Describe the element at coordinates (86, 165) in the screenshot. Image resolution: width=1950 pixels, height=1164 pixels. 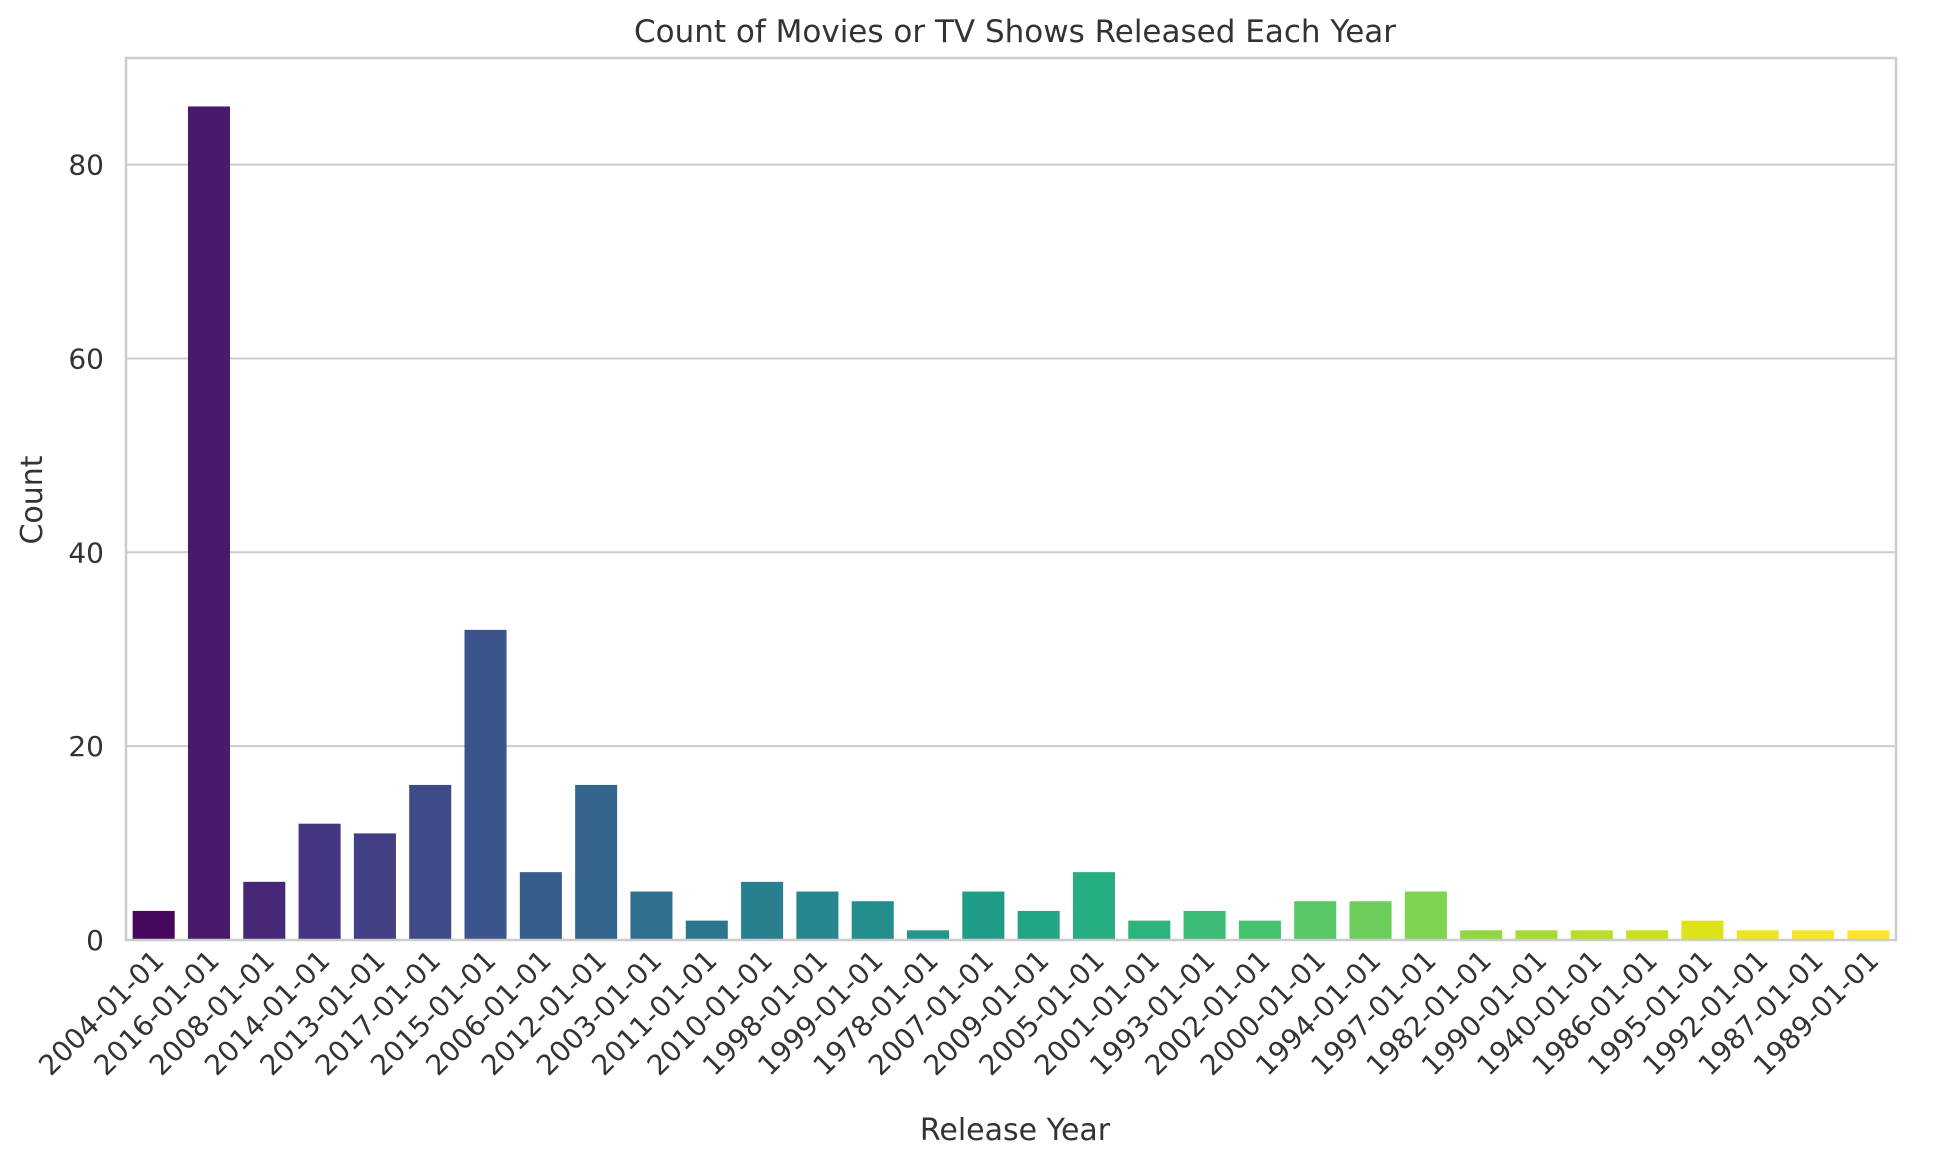
I see `y-tick-label: 80` at that location.